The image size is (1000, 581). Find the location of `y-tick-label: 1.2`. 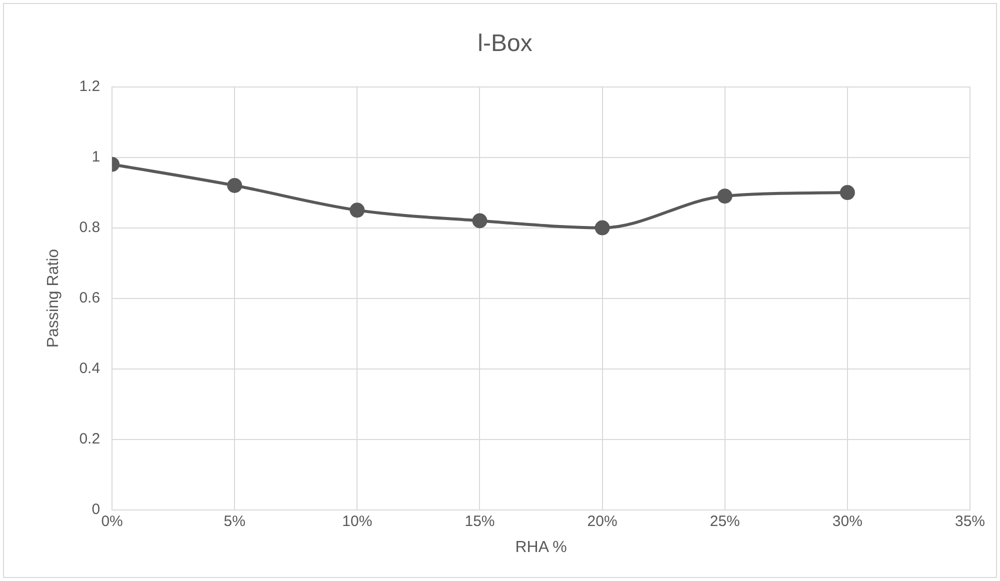

y-tick-label: 1.2 is located at coordinates (89, 86).